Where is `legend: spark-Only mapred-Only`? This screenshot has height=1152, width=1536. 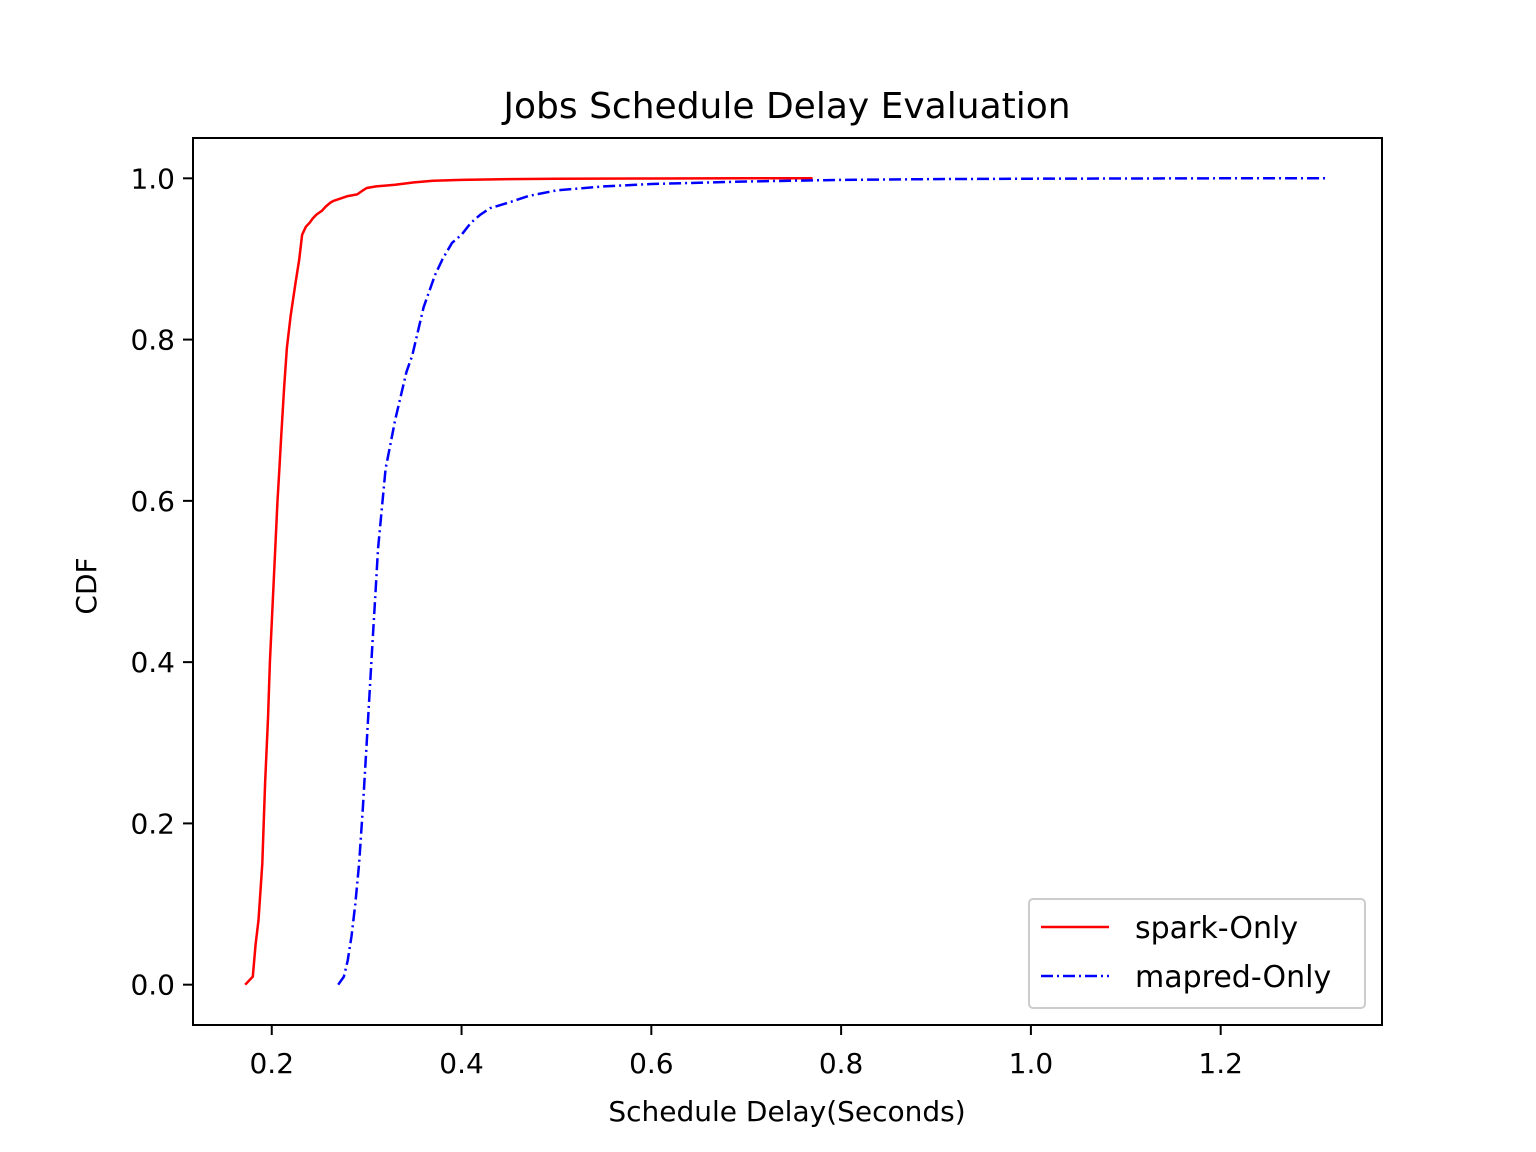
legend: spark-Only mapred-Only is located at coordinates (1197, 953).